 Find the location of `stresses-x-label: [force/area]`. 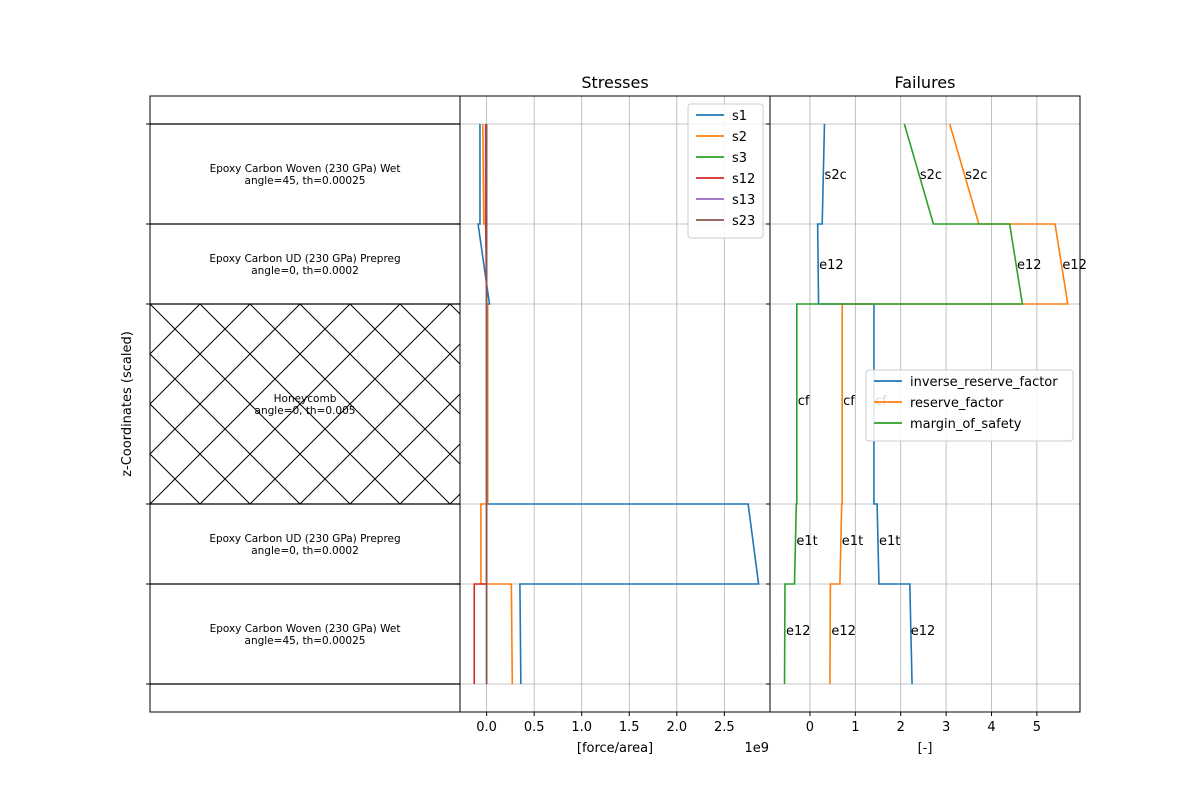

stresses-x-label: [force/area] is located at coordinates (615, 748).